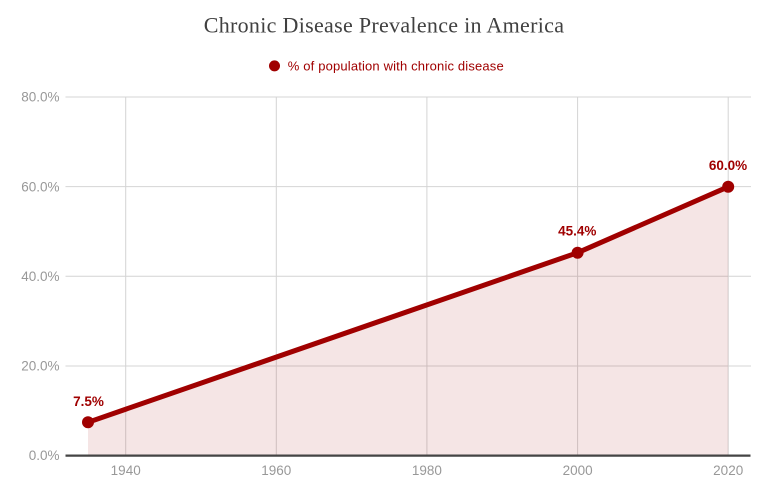 This screenshot has width=768, height=497. I want to click on svg-text:Chronic Disease Prevalence in: Chronic Disease Prevalence in America, so click(384, 25).